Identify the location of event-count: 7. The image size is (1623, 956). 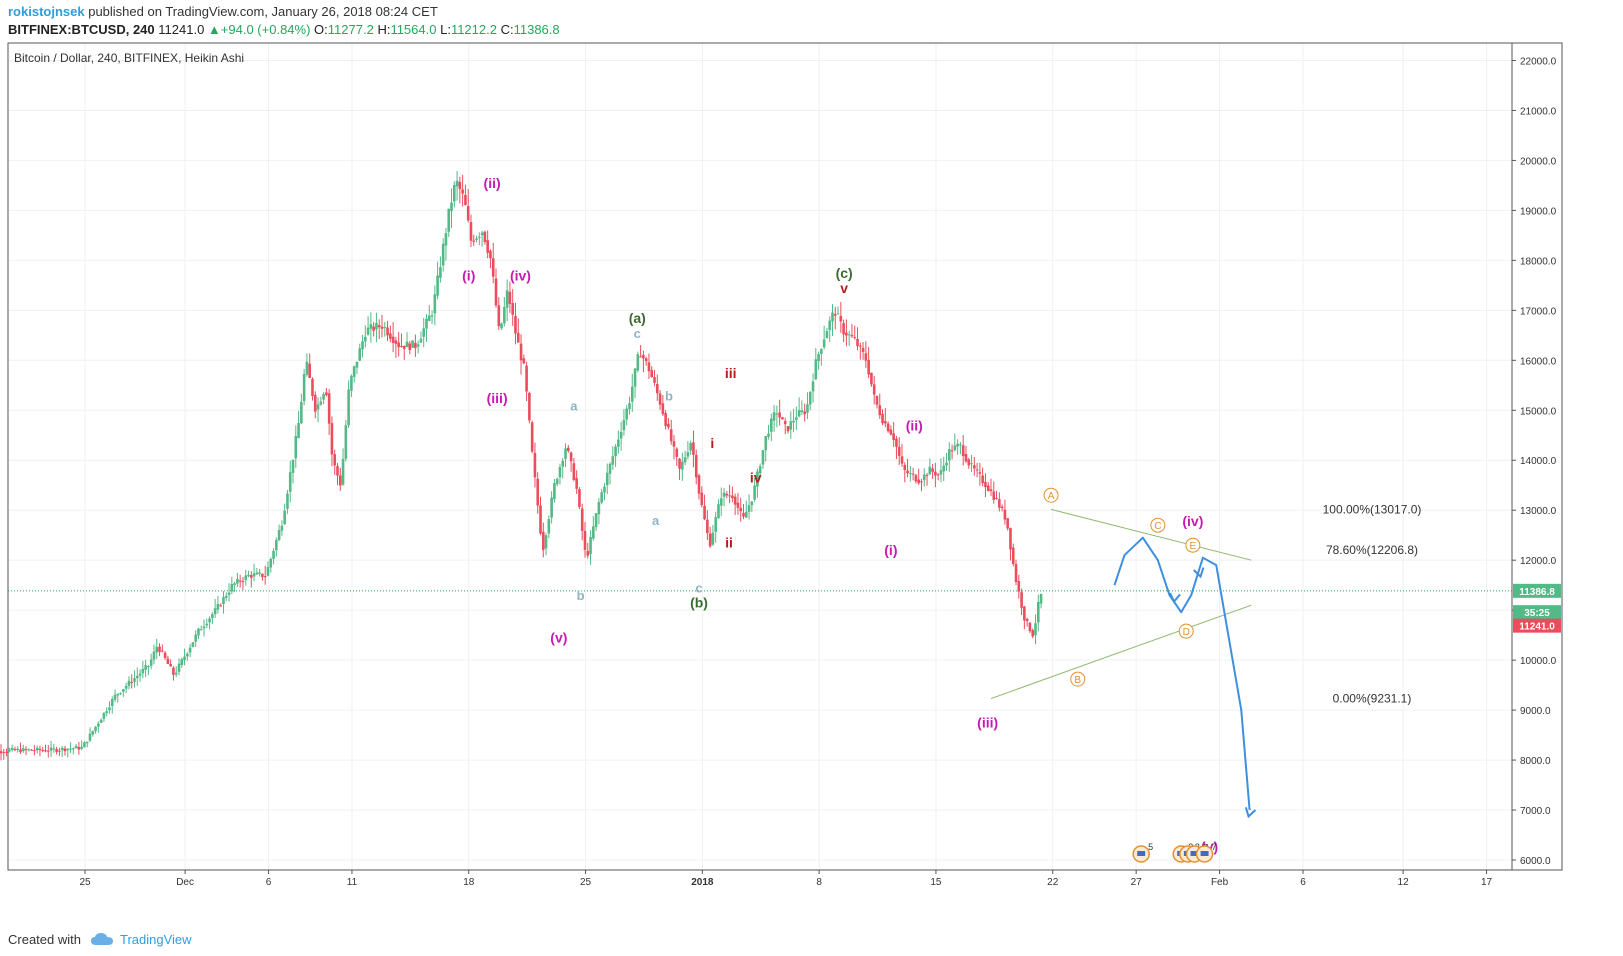
(1214, 847).